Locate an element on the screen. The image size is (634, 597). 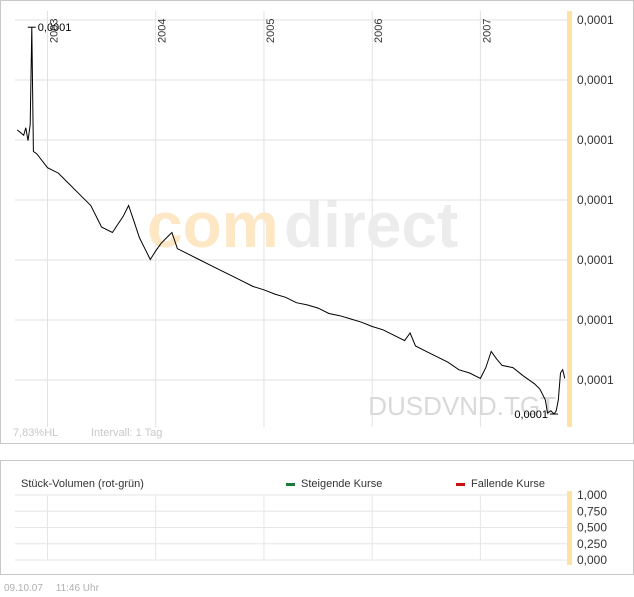
volume-y-tick-label: 0,500 is located at coordinates (592, 528).